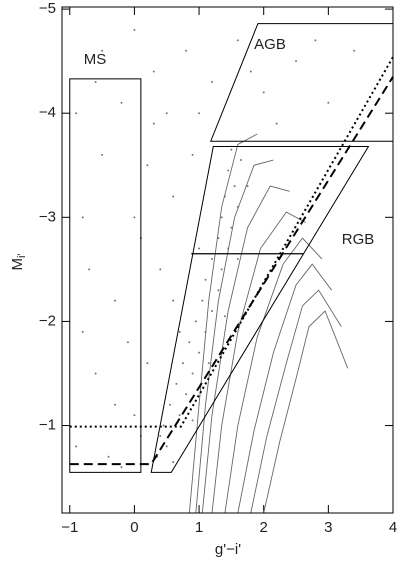 This screenshot has width=400, height=563. I want to click on y-axis-label: Mi', so click(18, 261).